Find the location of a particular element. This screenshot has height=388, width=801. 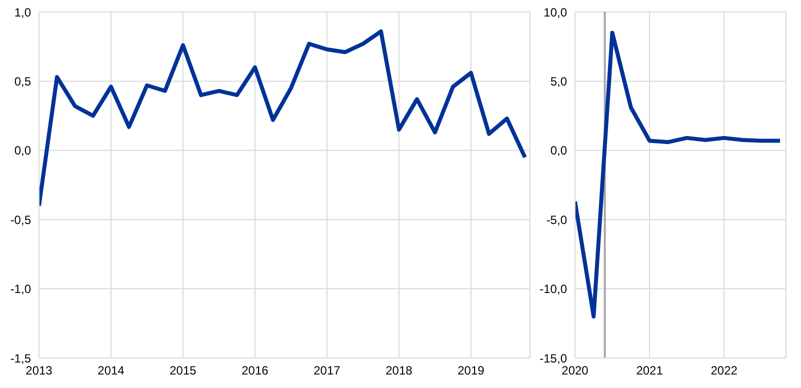

y-tick-label: -1,5 is located at coordinates (21, 358).